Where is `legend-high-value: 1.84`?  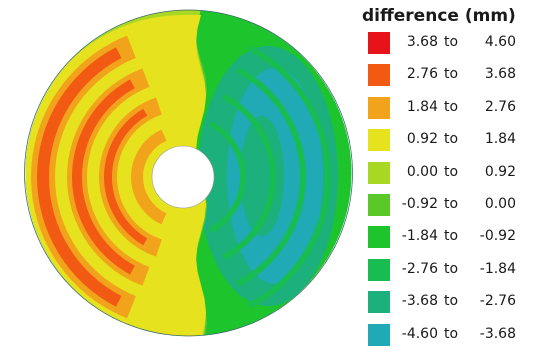
legend-high-value: 1.84 is located at coordinates (500, 139).